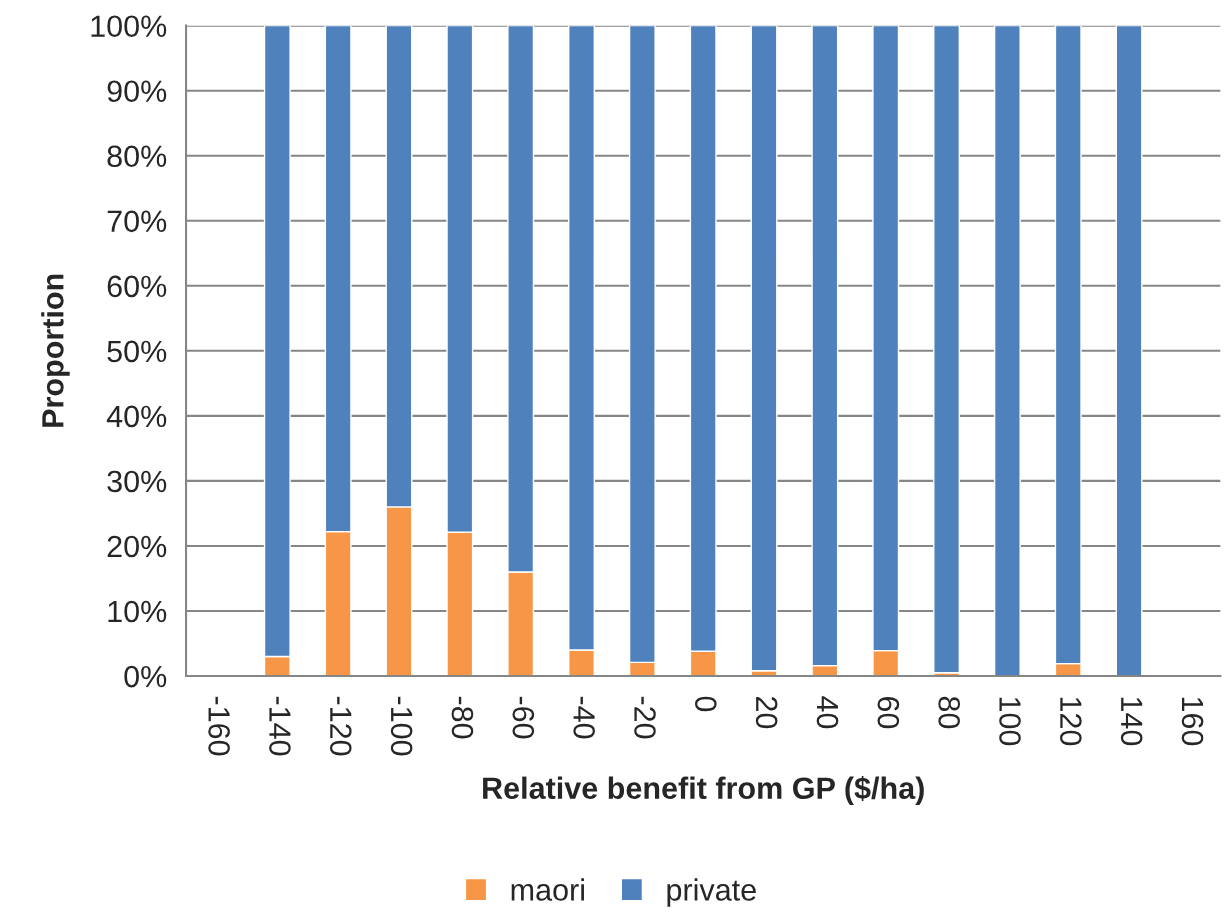 The height and width of the screenshot is (916, 1224). What do you see at coordinates (137, 481) in the screenshot?
I see `y-tick-label: 30%` at bounding box center [137, 481].